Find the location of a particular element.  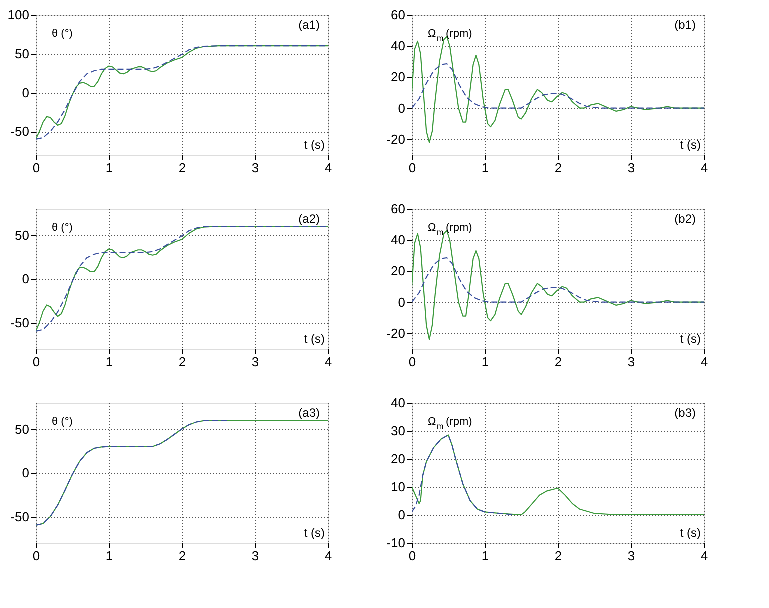

annotation: (a2) is located at coordinates (309, 219).